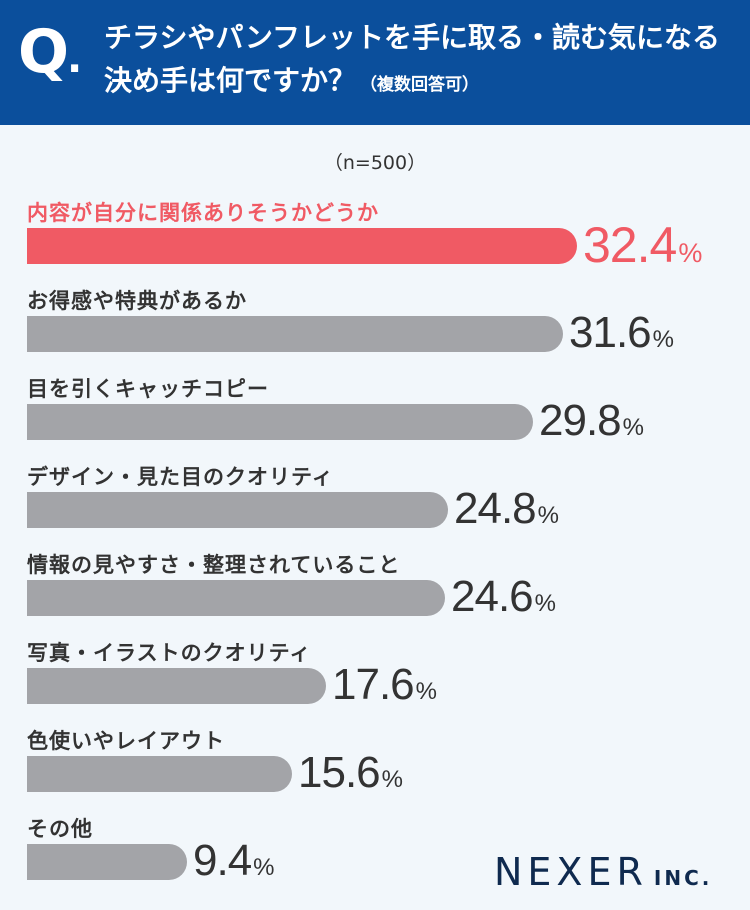  What do you see at coordinates (222, 860) in the screenshot?
I see `value-number: 9.4` at bounding box center [222, 860].